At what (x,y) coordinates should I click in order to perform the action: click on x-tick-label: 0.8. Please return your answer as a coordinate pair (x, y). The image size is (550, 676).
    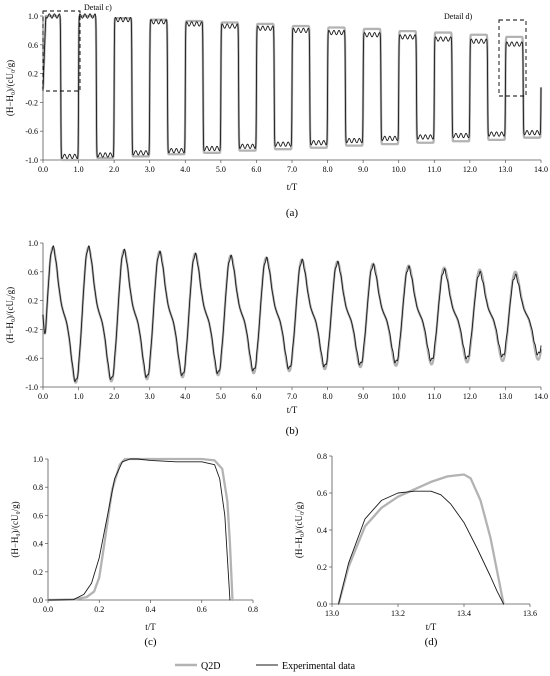
    Looking at the image, I should click on (253, 609).